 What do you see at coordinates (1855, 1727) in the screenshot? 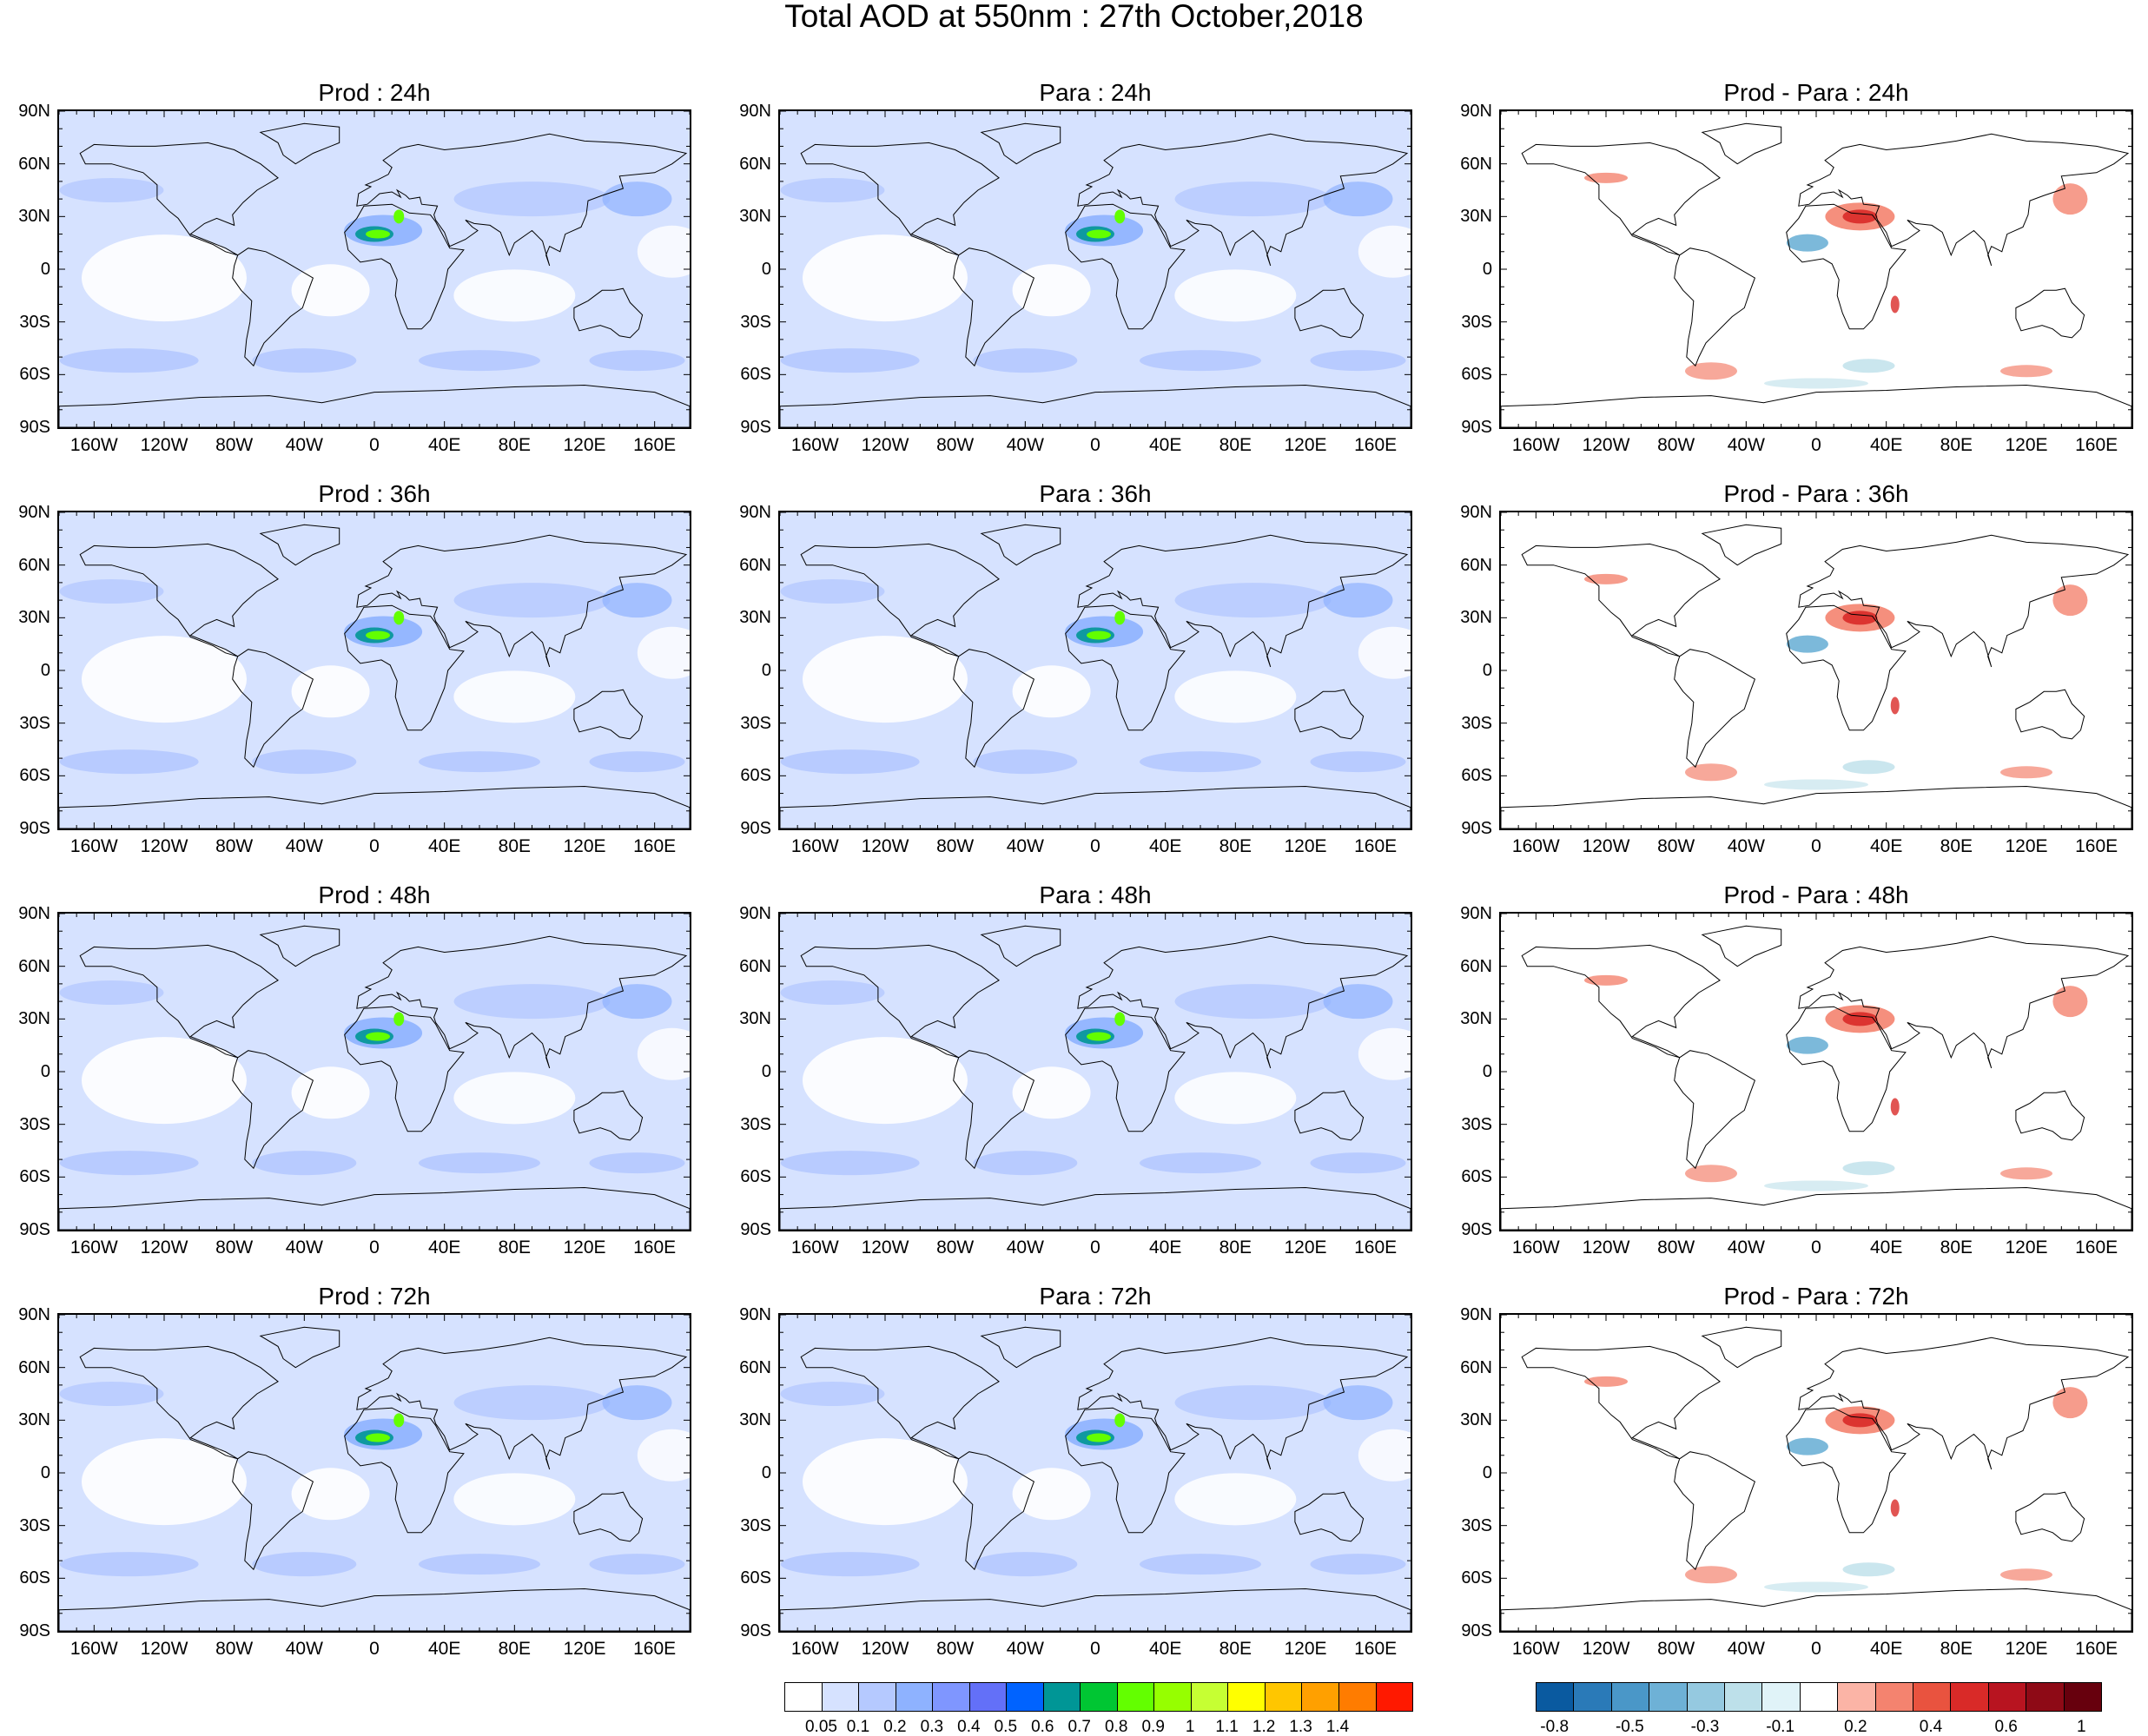
I see `difference-colorbar-label: 0.2` at bounding box center [1855, 1727].